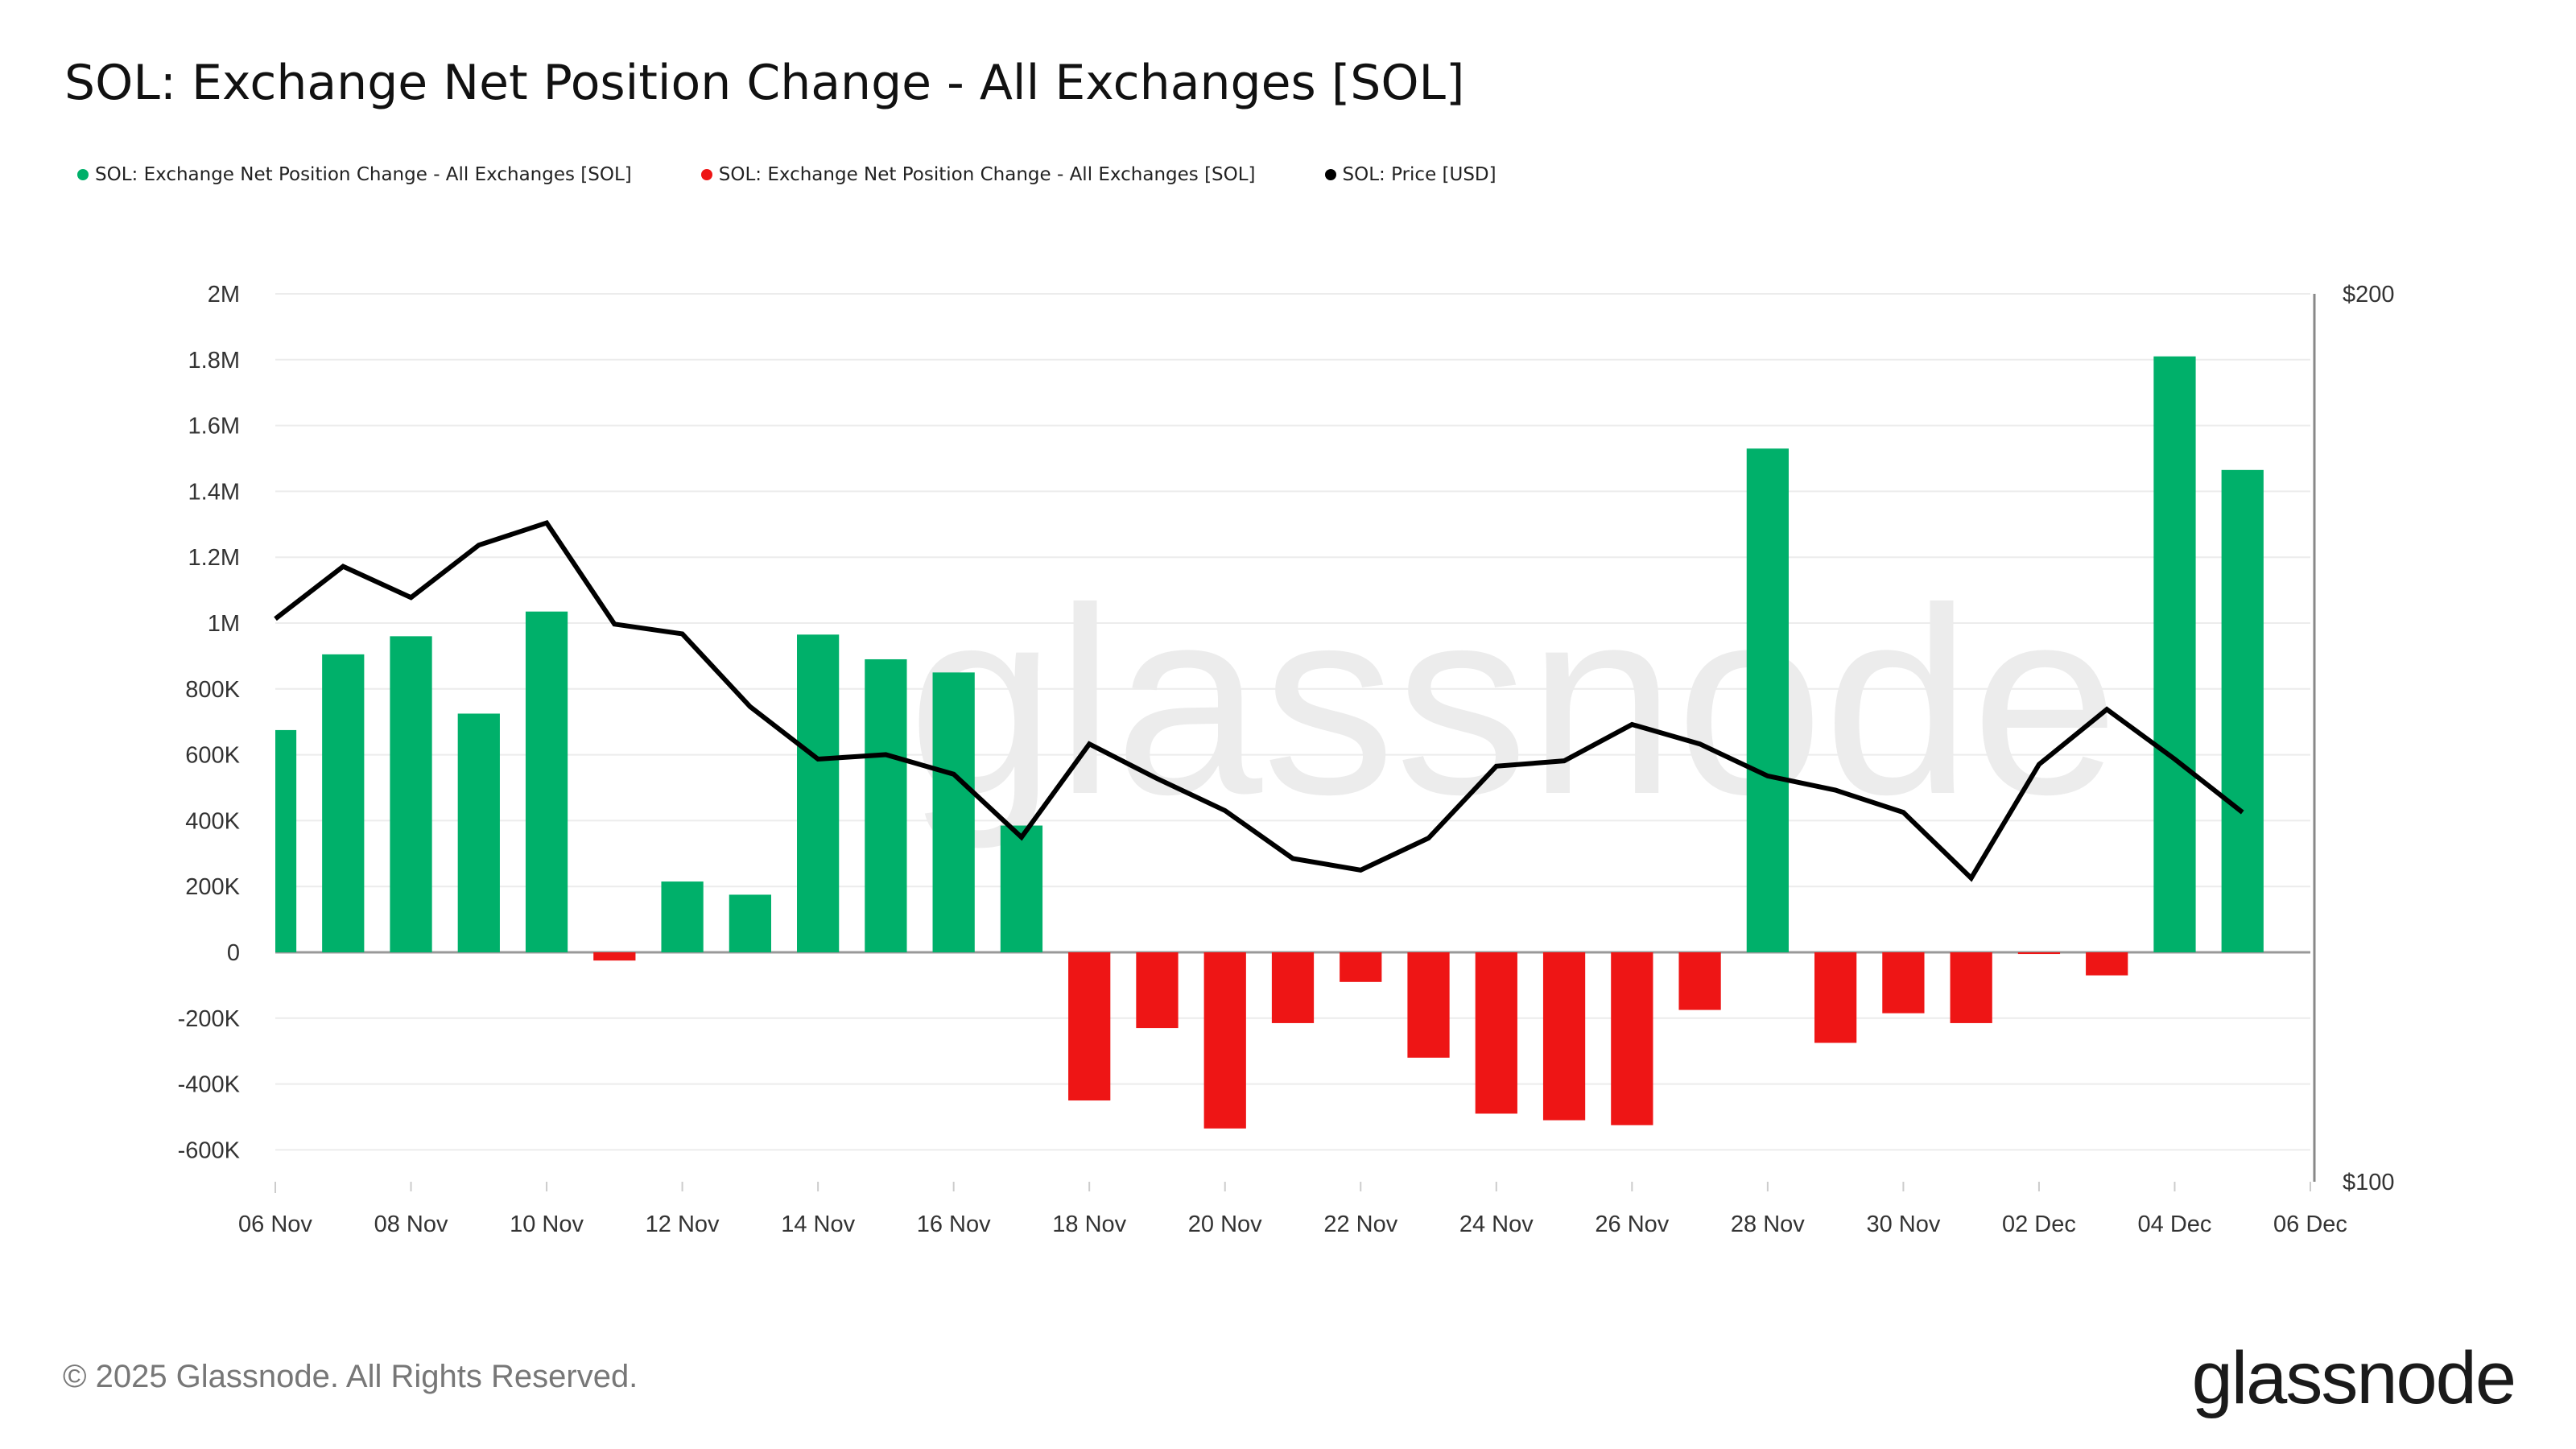 The image size is (2576, 1449). Describe the element at coordinates (706, 174) in the screenshot. I see `legend-red-dot-icon` at that location.